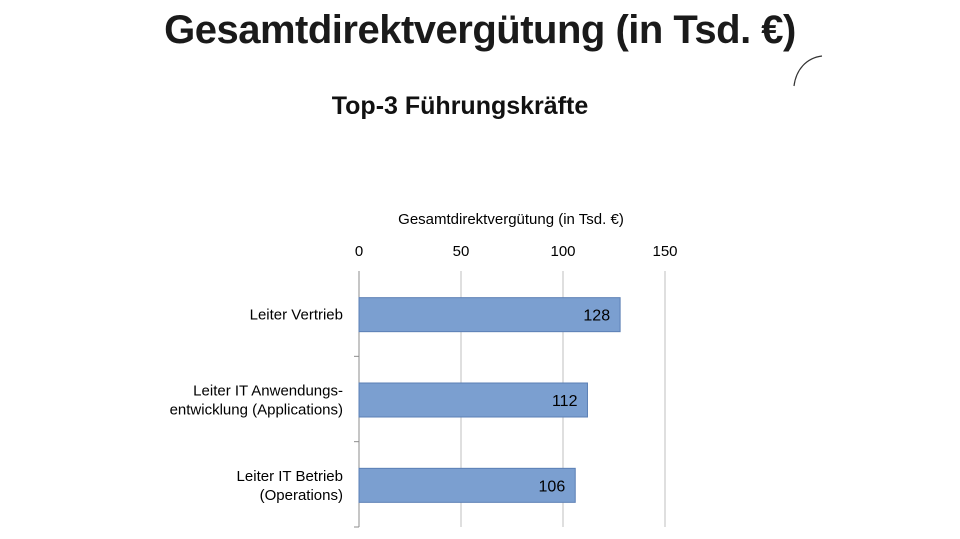 Image resolution: width=960 pixels, height=539 pixels. What do you see at coordinates (290, 476) in the screenshot?
I see `category-label-line: Leiter IT Betrieb` at bounding box center [290, 476].